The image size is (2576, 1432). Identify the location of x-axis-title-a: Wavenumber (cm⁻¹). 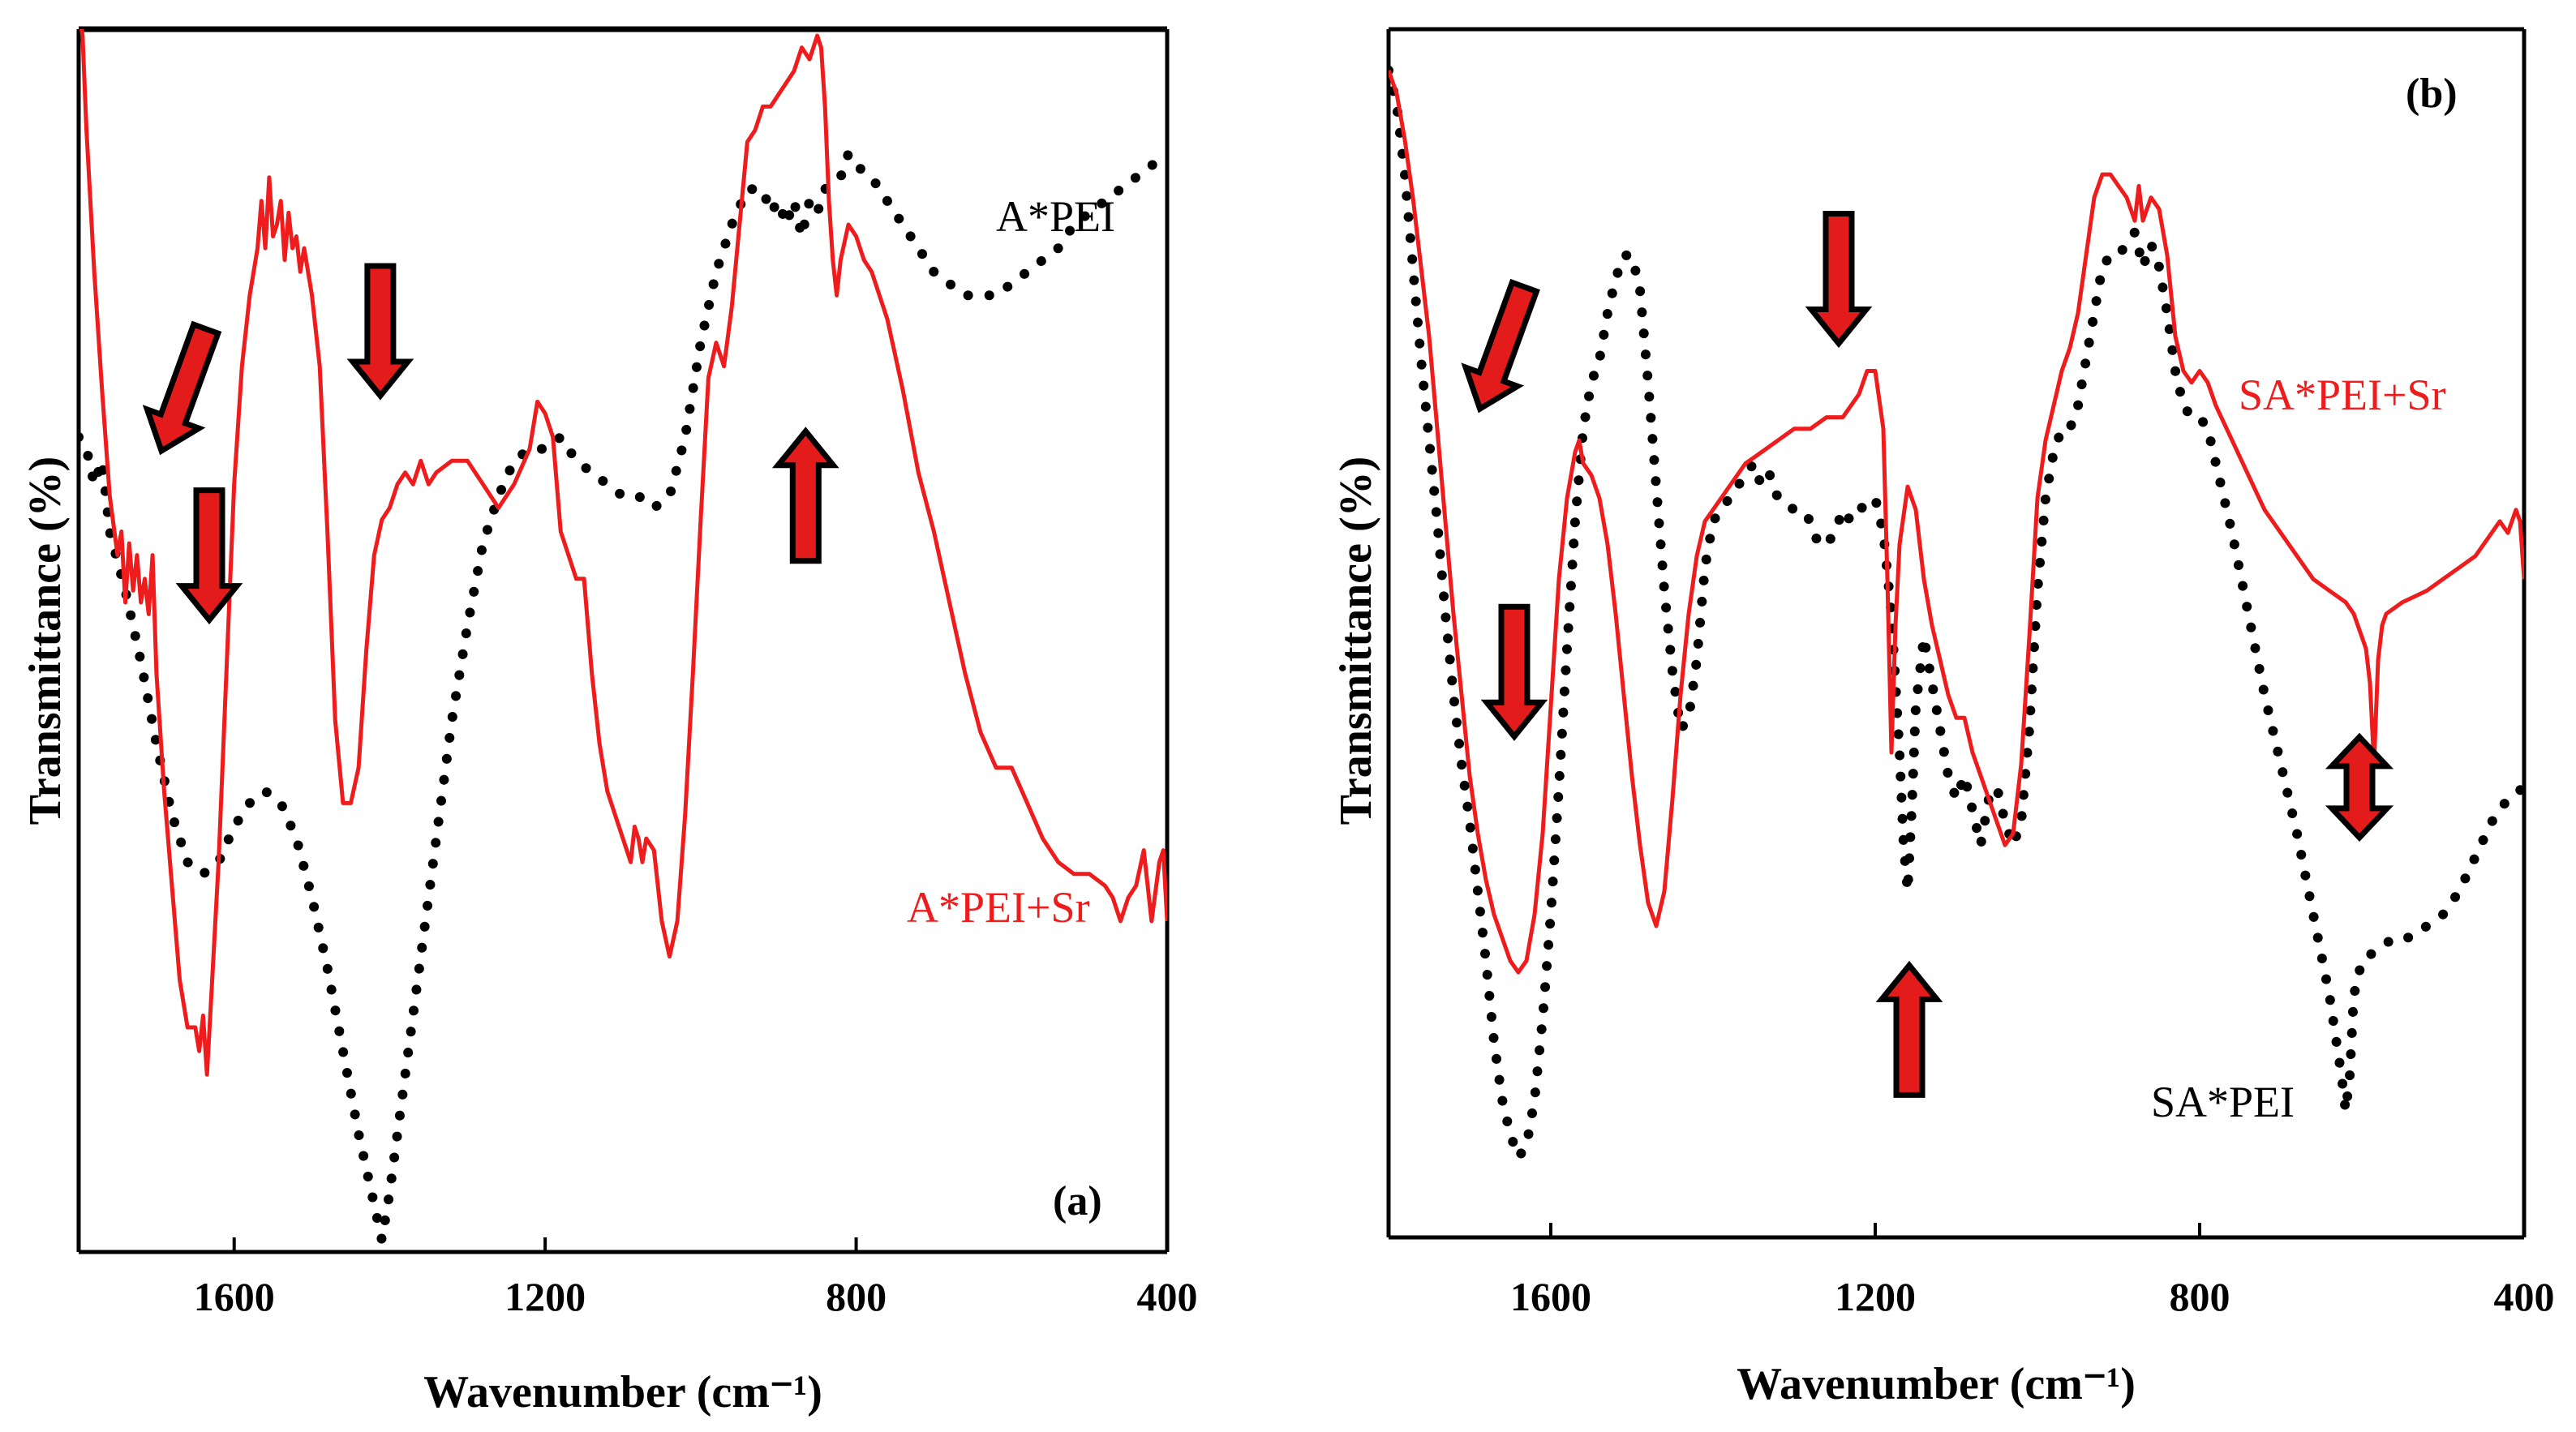
(622, 1392).